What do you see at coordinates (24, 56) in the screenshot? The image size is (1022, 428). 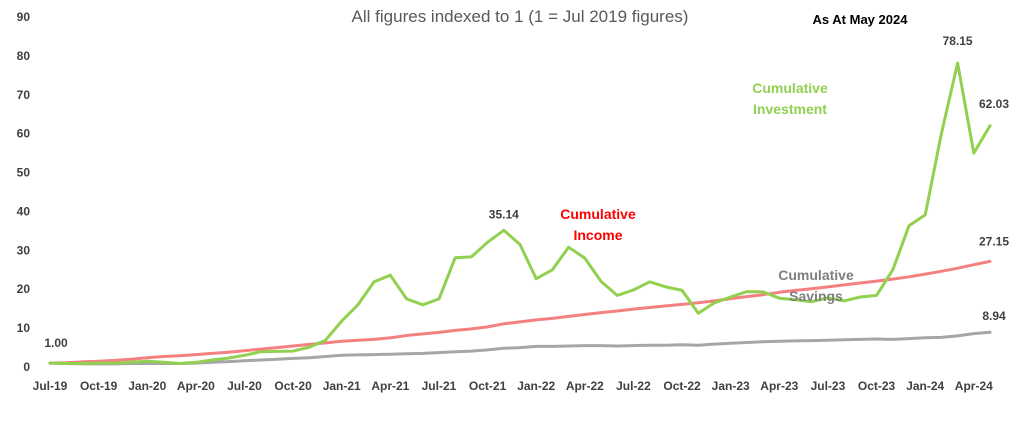 I see `y-tick-label: 80` at bounding box center [24, 56].